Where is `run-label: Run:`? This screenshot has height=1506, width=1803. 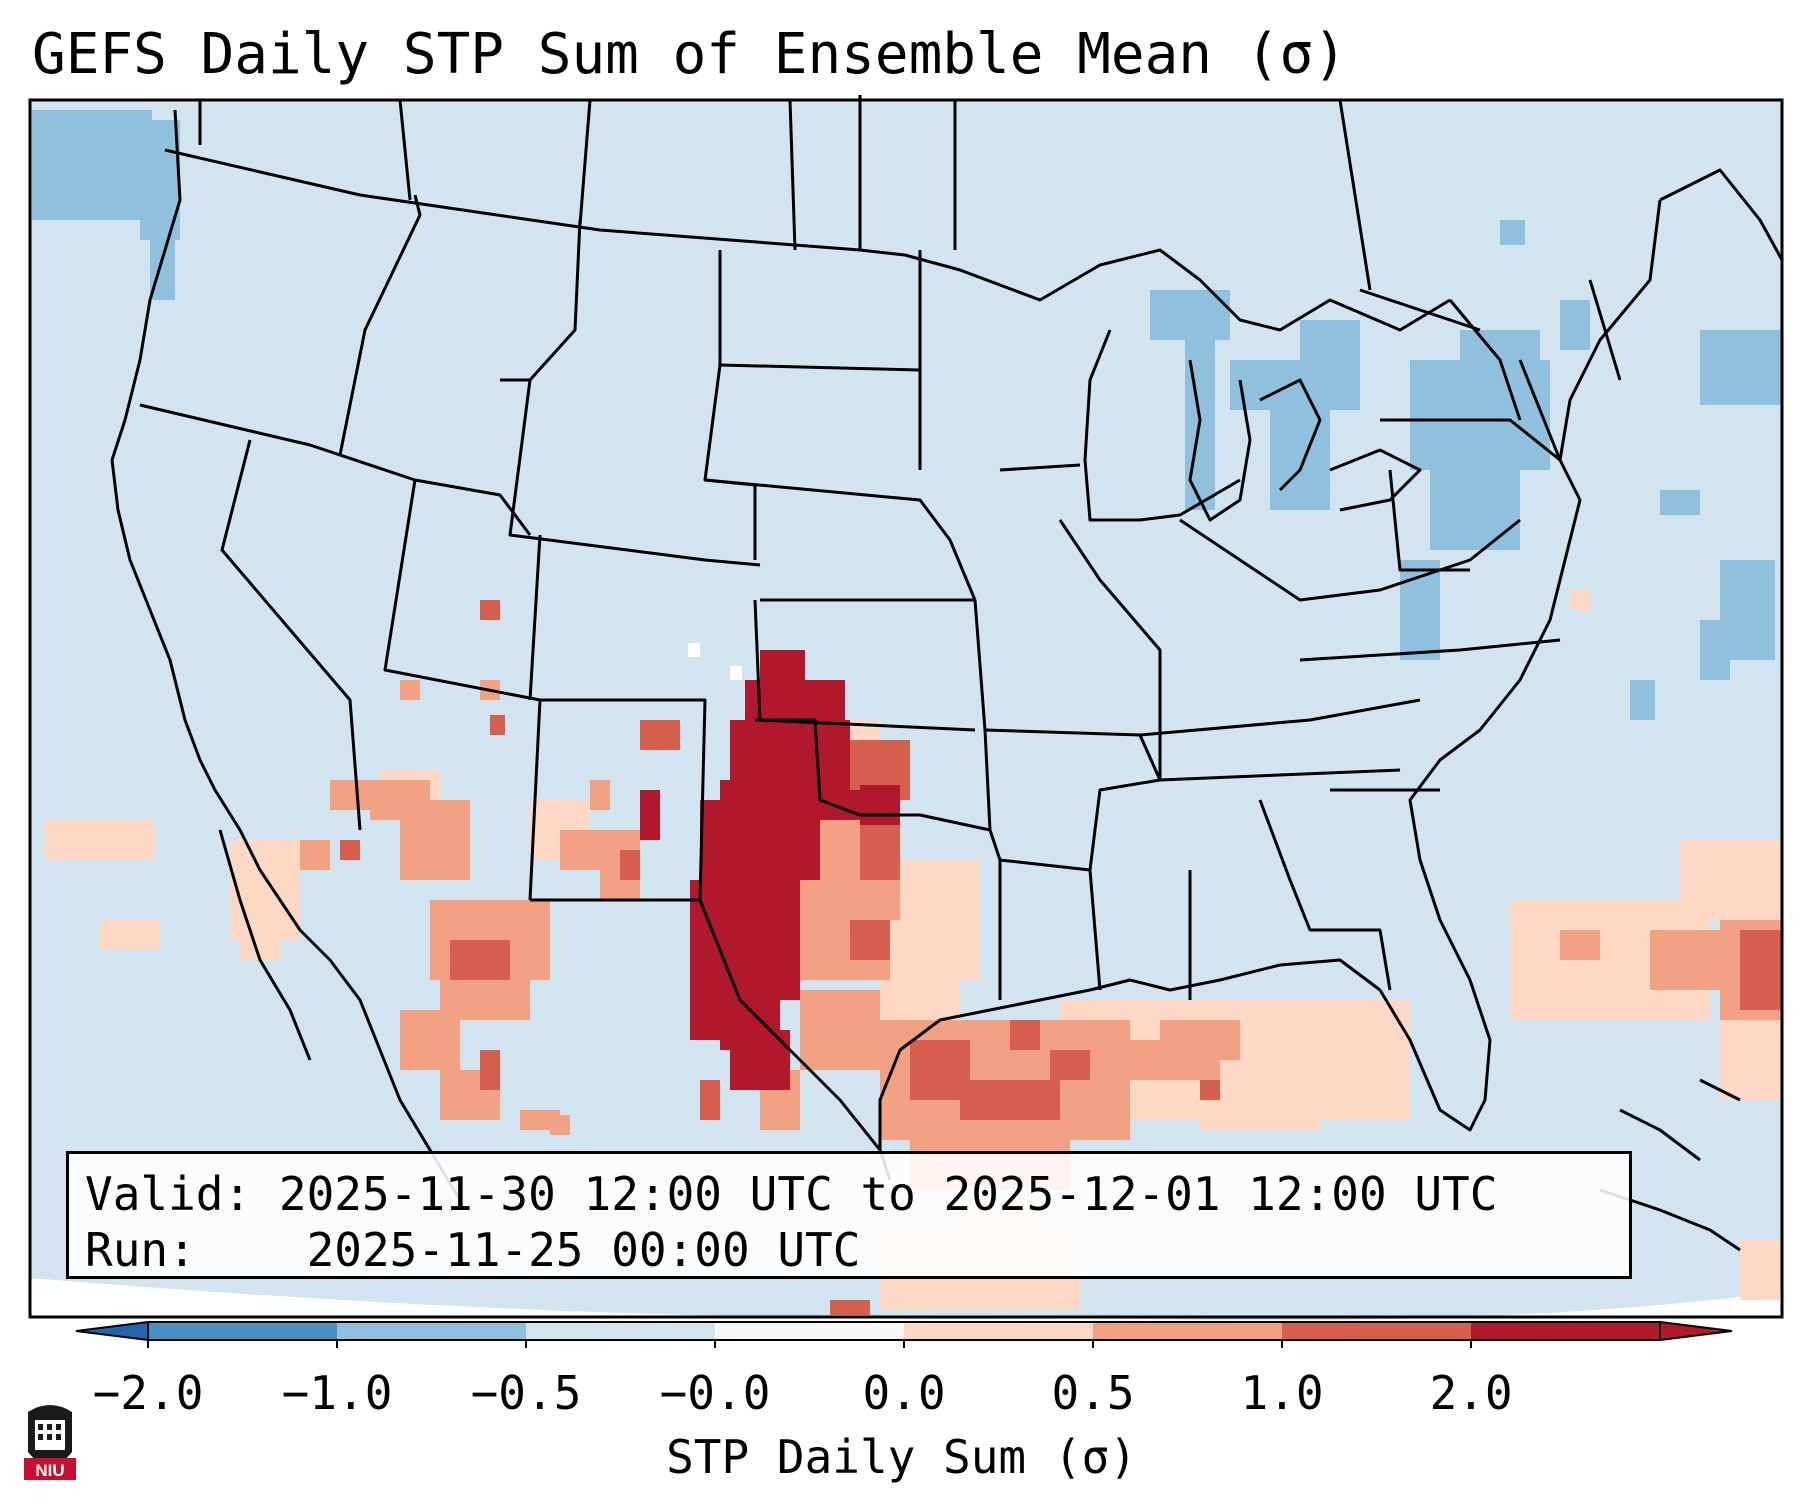 run-label: Run: is located at coordinates (140, 1250).